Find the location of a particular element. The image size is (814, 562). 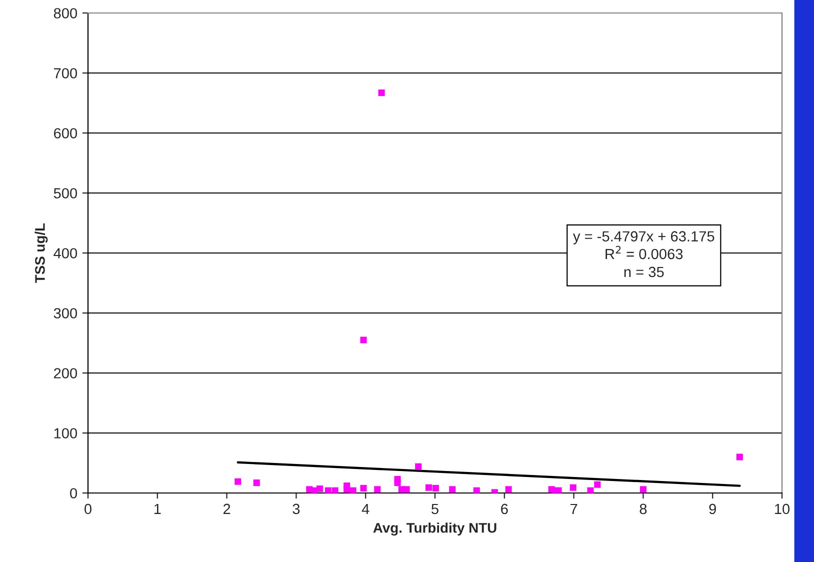

x-axis-title: Avg. Turbidity NTU is located at coordinates (434, 529).